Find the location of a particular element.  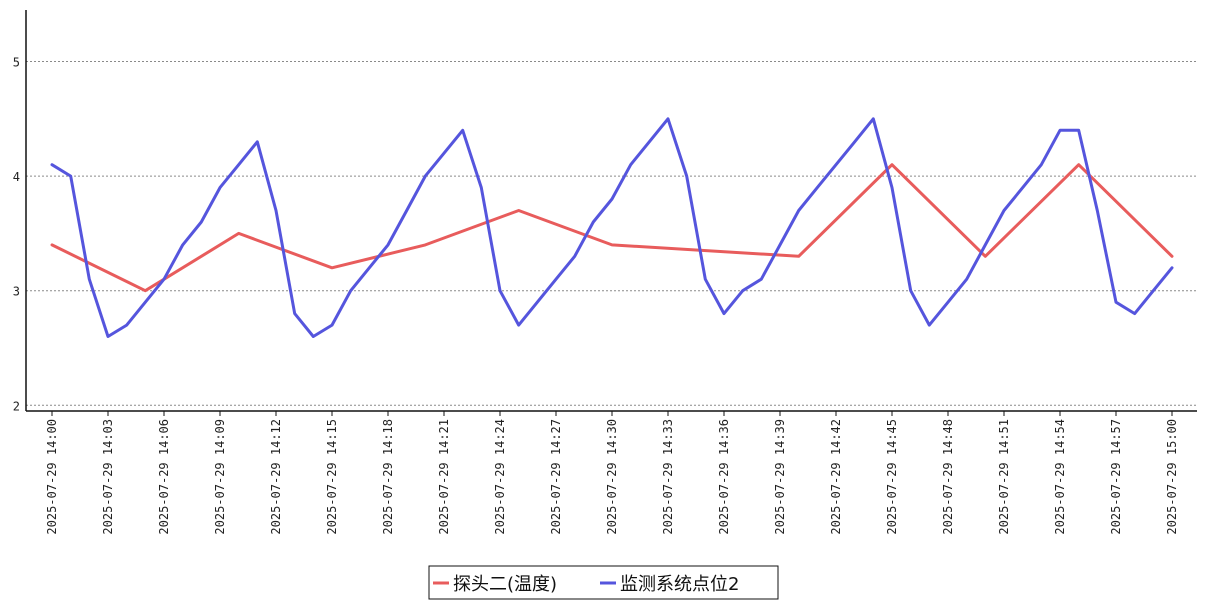

x-tick-label: 2025-07-29 14:33 is located at coordinates (668, 477).